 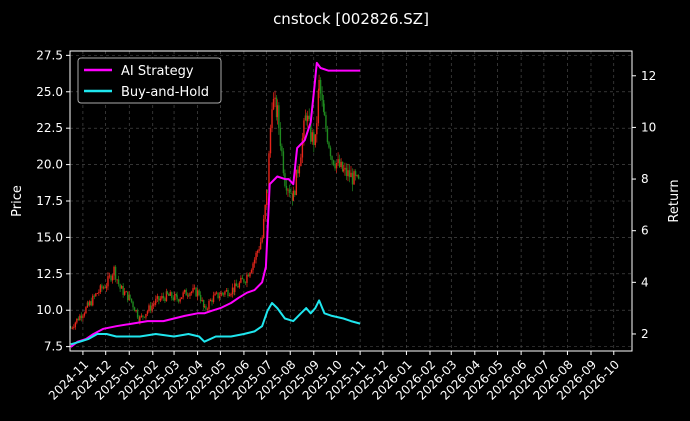 I want to click on left-tick-label: 10.0, so click(x=49, y=310).